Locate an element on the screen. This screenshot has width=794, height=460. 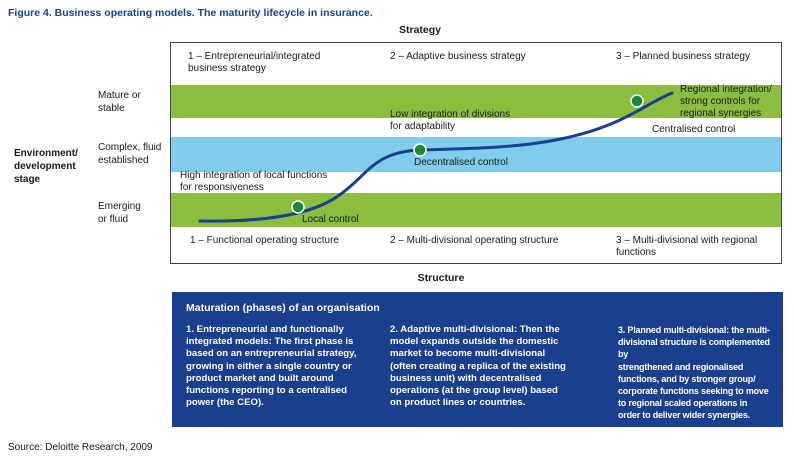
decentralised-control-label: Decentralised control is located at coordinates (461, 162).